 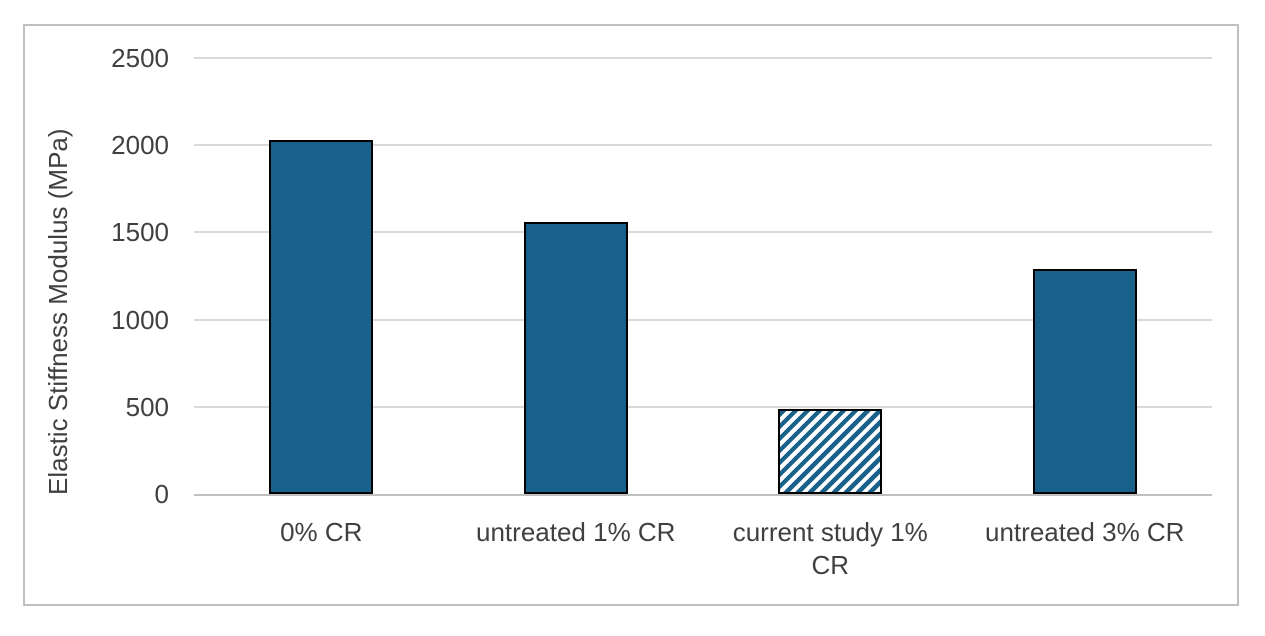 I want to click on y-tick-label-1500: 1500, so click(x=140, y=232).